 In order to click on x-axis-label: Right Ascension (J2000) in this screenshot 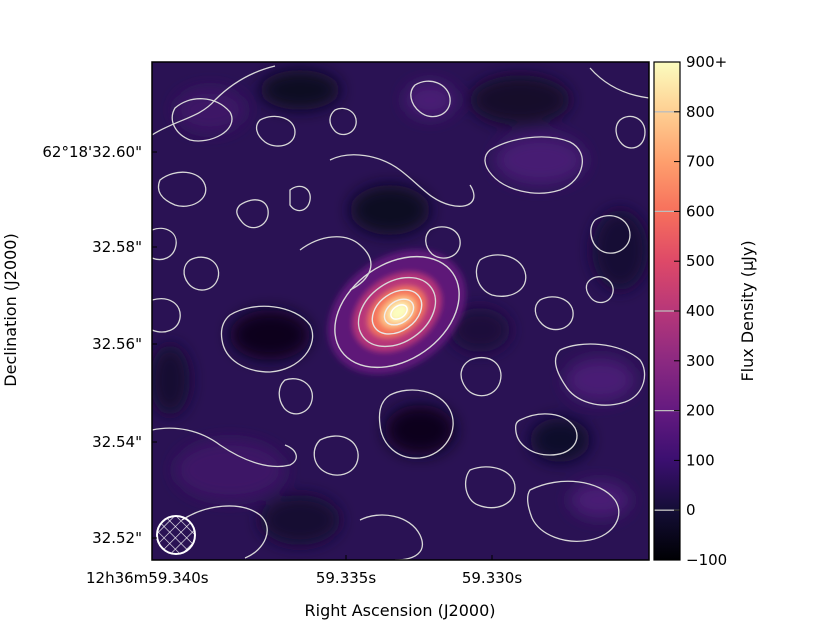, I will do `click(400, 610)`.